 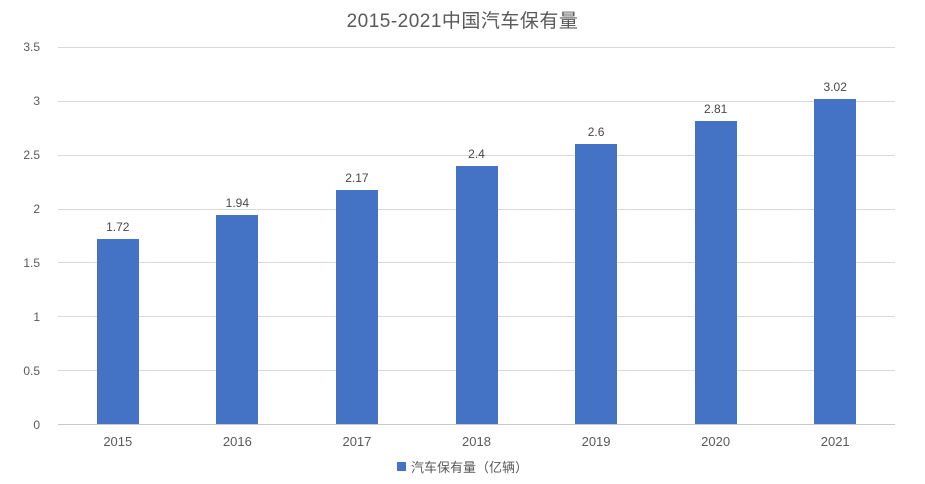 What do you see at coordinates (715, 109) in the screenshot?
I see `data-label-2020: 2.81` at bounding box center [715, 109].